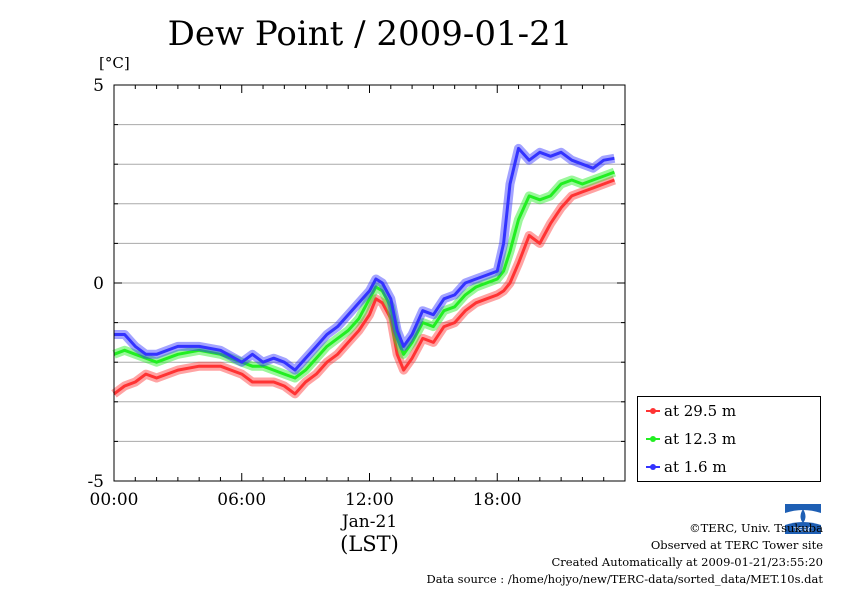 This screenshot has height=595, width=842. Describe the element at coordinates (98, 284) in the screenshot. I see `y-tick-label: 0` at that location.